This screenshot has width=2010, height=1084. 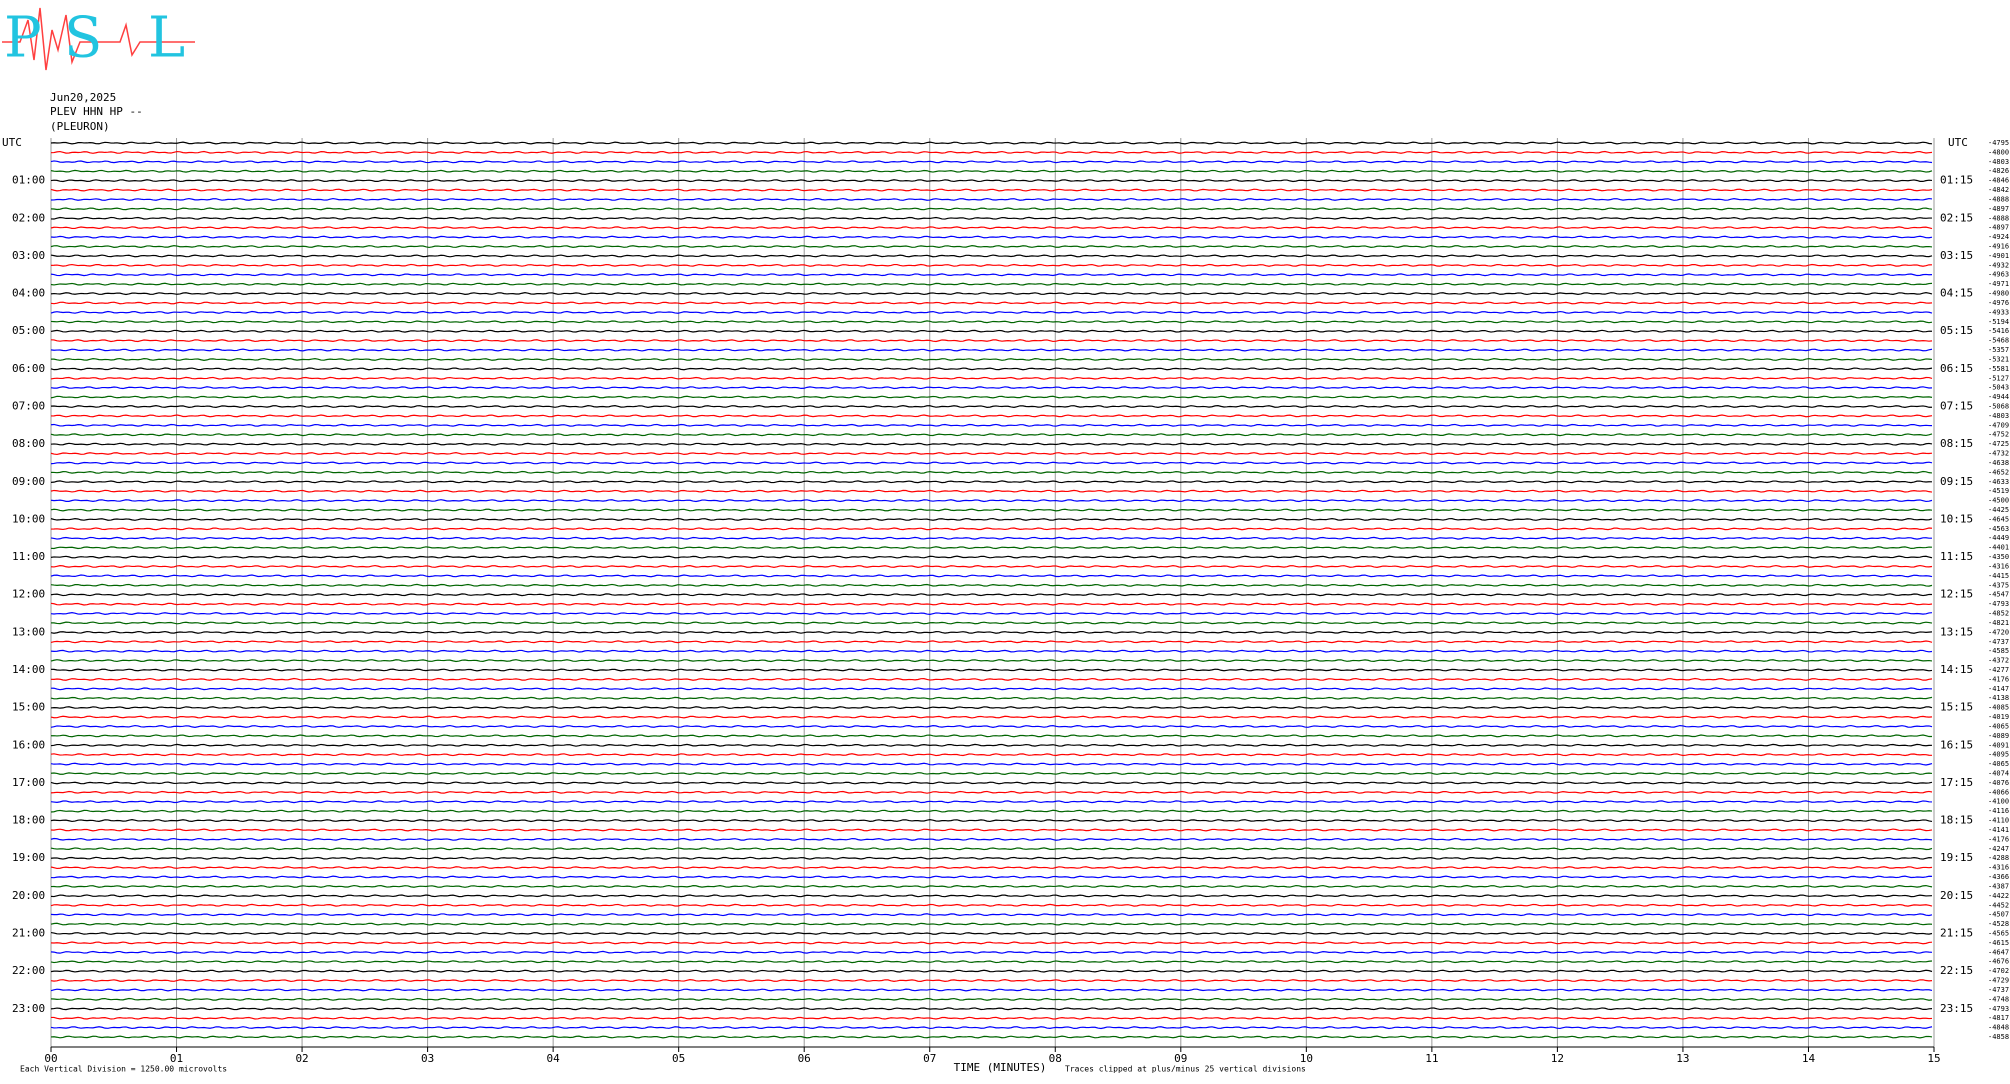 What do you see at coordinates (1998, 519) in the screenshot?
I see `offset-label: -4645` at bounding box center [1998, 519].